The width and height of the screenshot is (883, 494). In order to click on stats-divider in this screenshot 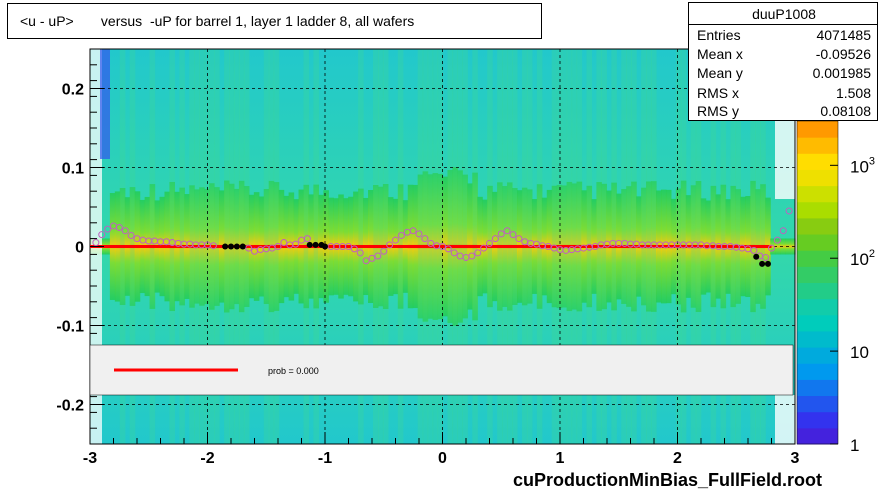, I will do `click(783, 24)`.